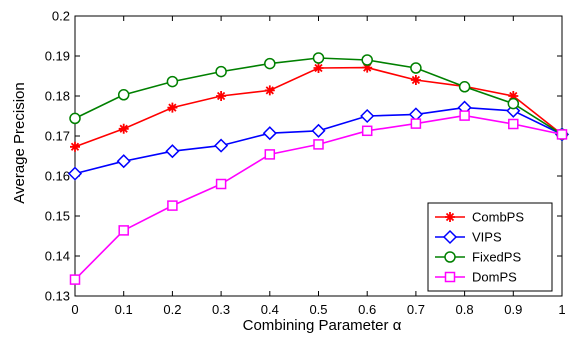 This screenshot has height=339, width=576. Describe the element at coordinates (74, 309) in the screenshot. I see `x-tick-label: 0` at that location.